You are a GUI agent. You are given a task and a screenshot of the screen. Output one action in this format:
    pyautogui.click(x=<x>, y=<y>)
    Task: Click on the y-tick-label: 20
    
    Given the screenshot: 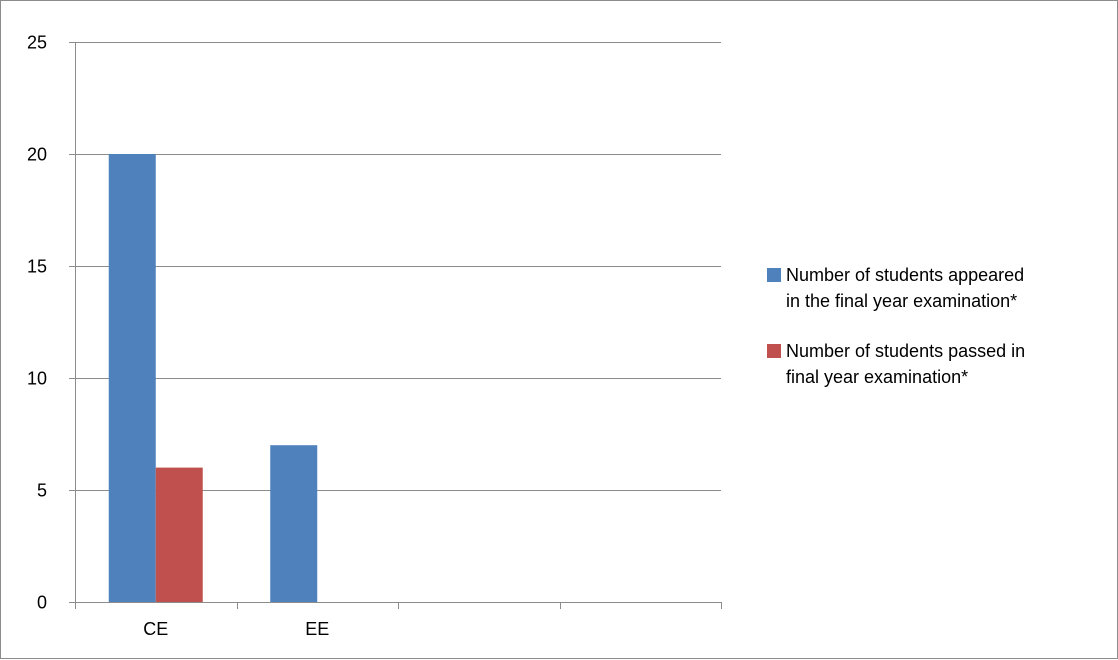 What is the action you would take?
    pyautogui.click(x=37, y=155)
    